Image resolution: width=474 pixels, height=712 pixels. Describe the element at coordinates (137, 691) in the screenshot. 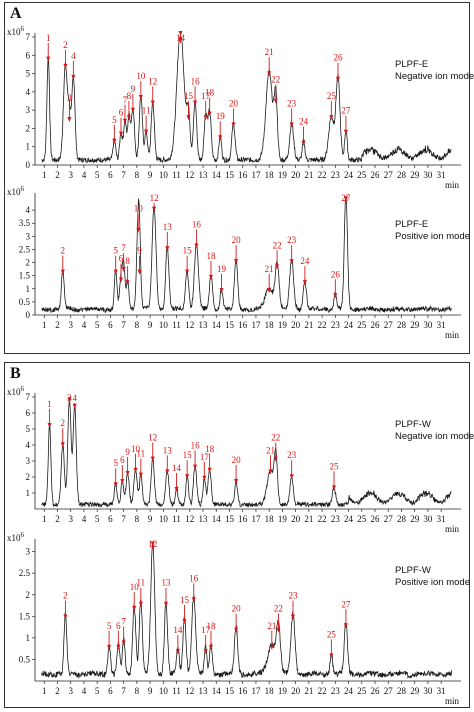

I see `x-tick-label: 8` at that location.